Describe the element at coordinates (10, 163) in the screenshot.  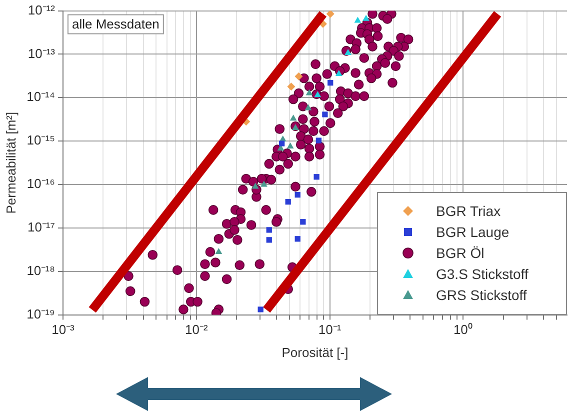
I see `y-axis-title: Permeabilität [m²]` at that location.